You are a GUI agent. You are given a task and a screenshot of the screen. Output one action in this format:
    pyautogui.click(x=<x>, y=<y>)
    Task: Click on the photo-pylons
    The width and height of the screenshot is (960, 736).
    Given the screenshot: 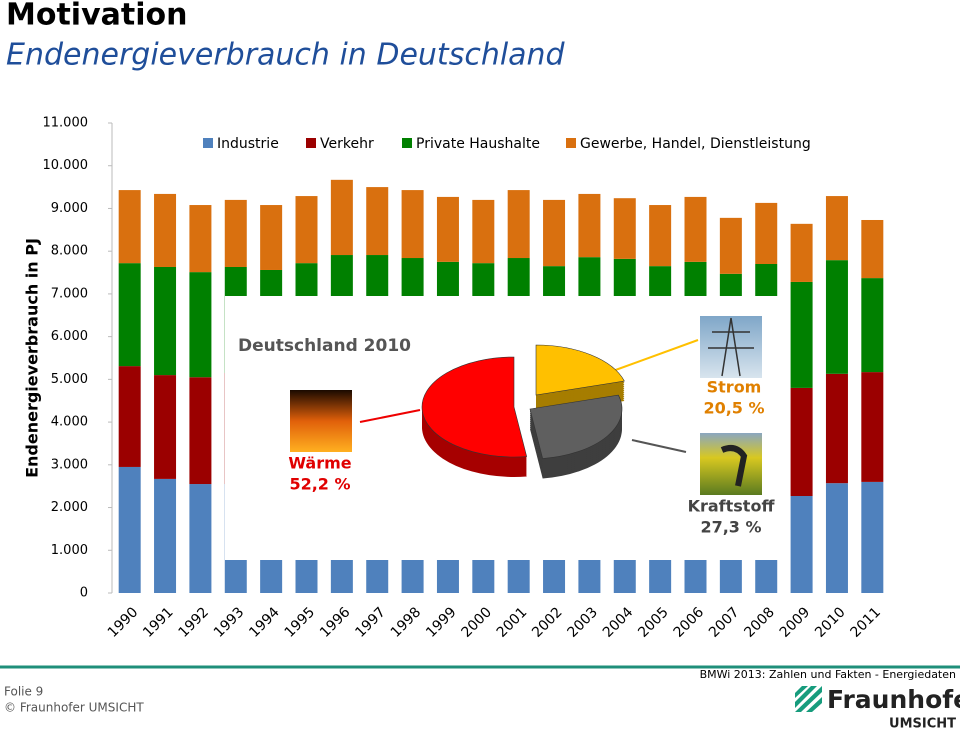 What is the action you would take?
    pyautogui.click(x=731, y=347)
    